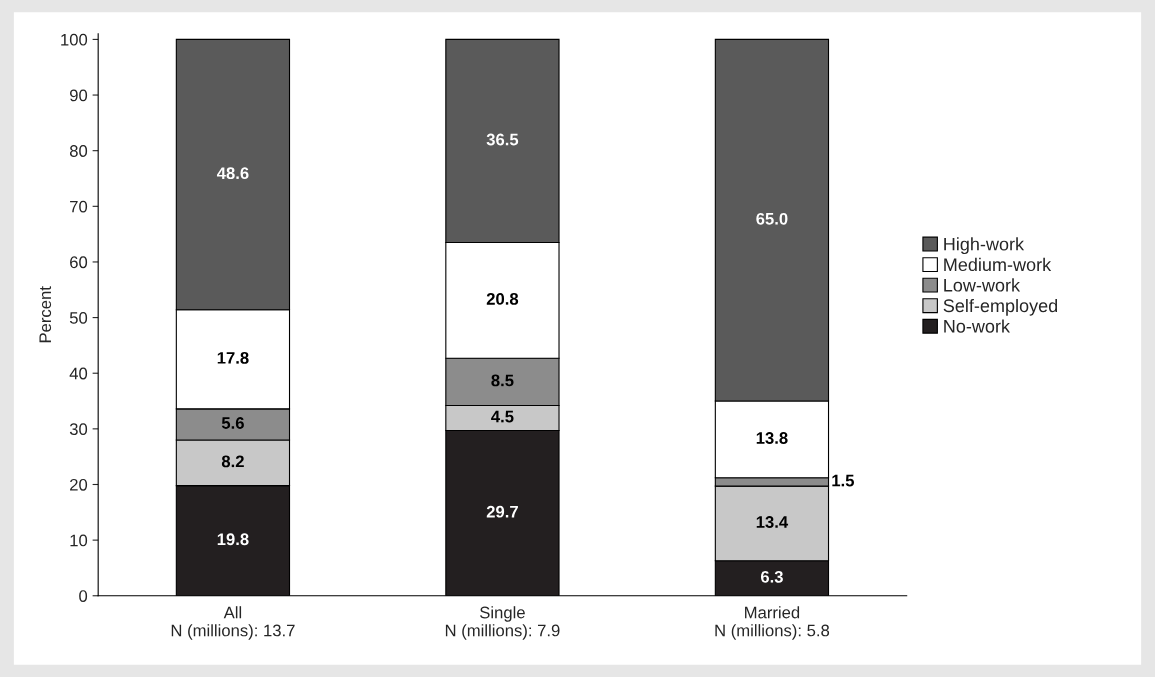  Describe the element at coordinates (984, 246) in the screenshot. I see `legend-label: High-work` at that location.